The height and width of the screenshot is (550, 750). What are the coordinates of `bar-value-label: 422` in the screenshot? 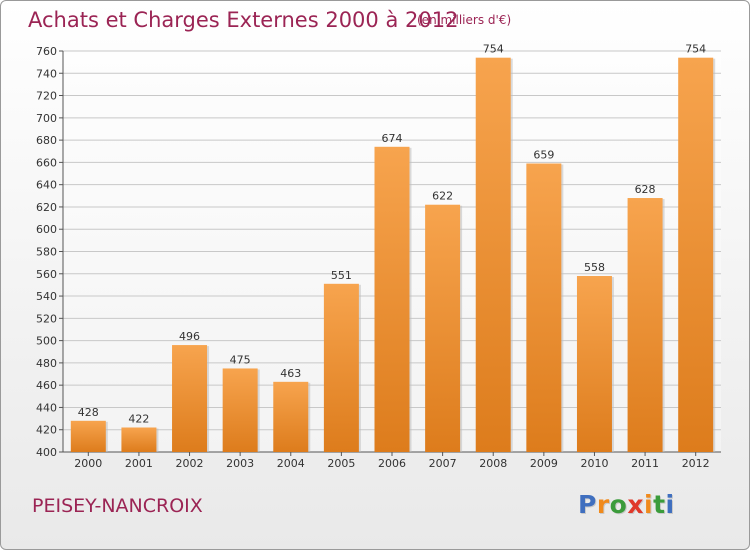 It's located at (138, 418).